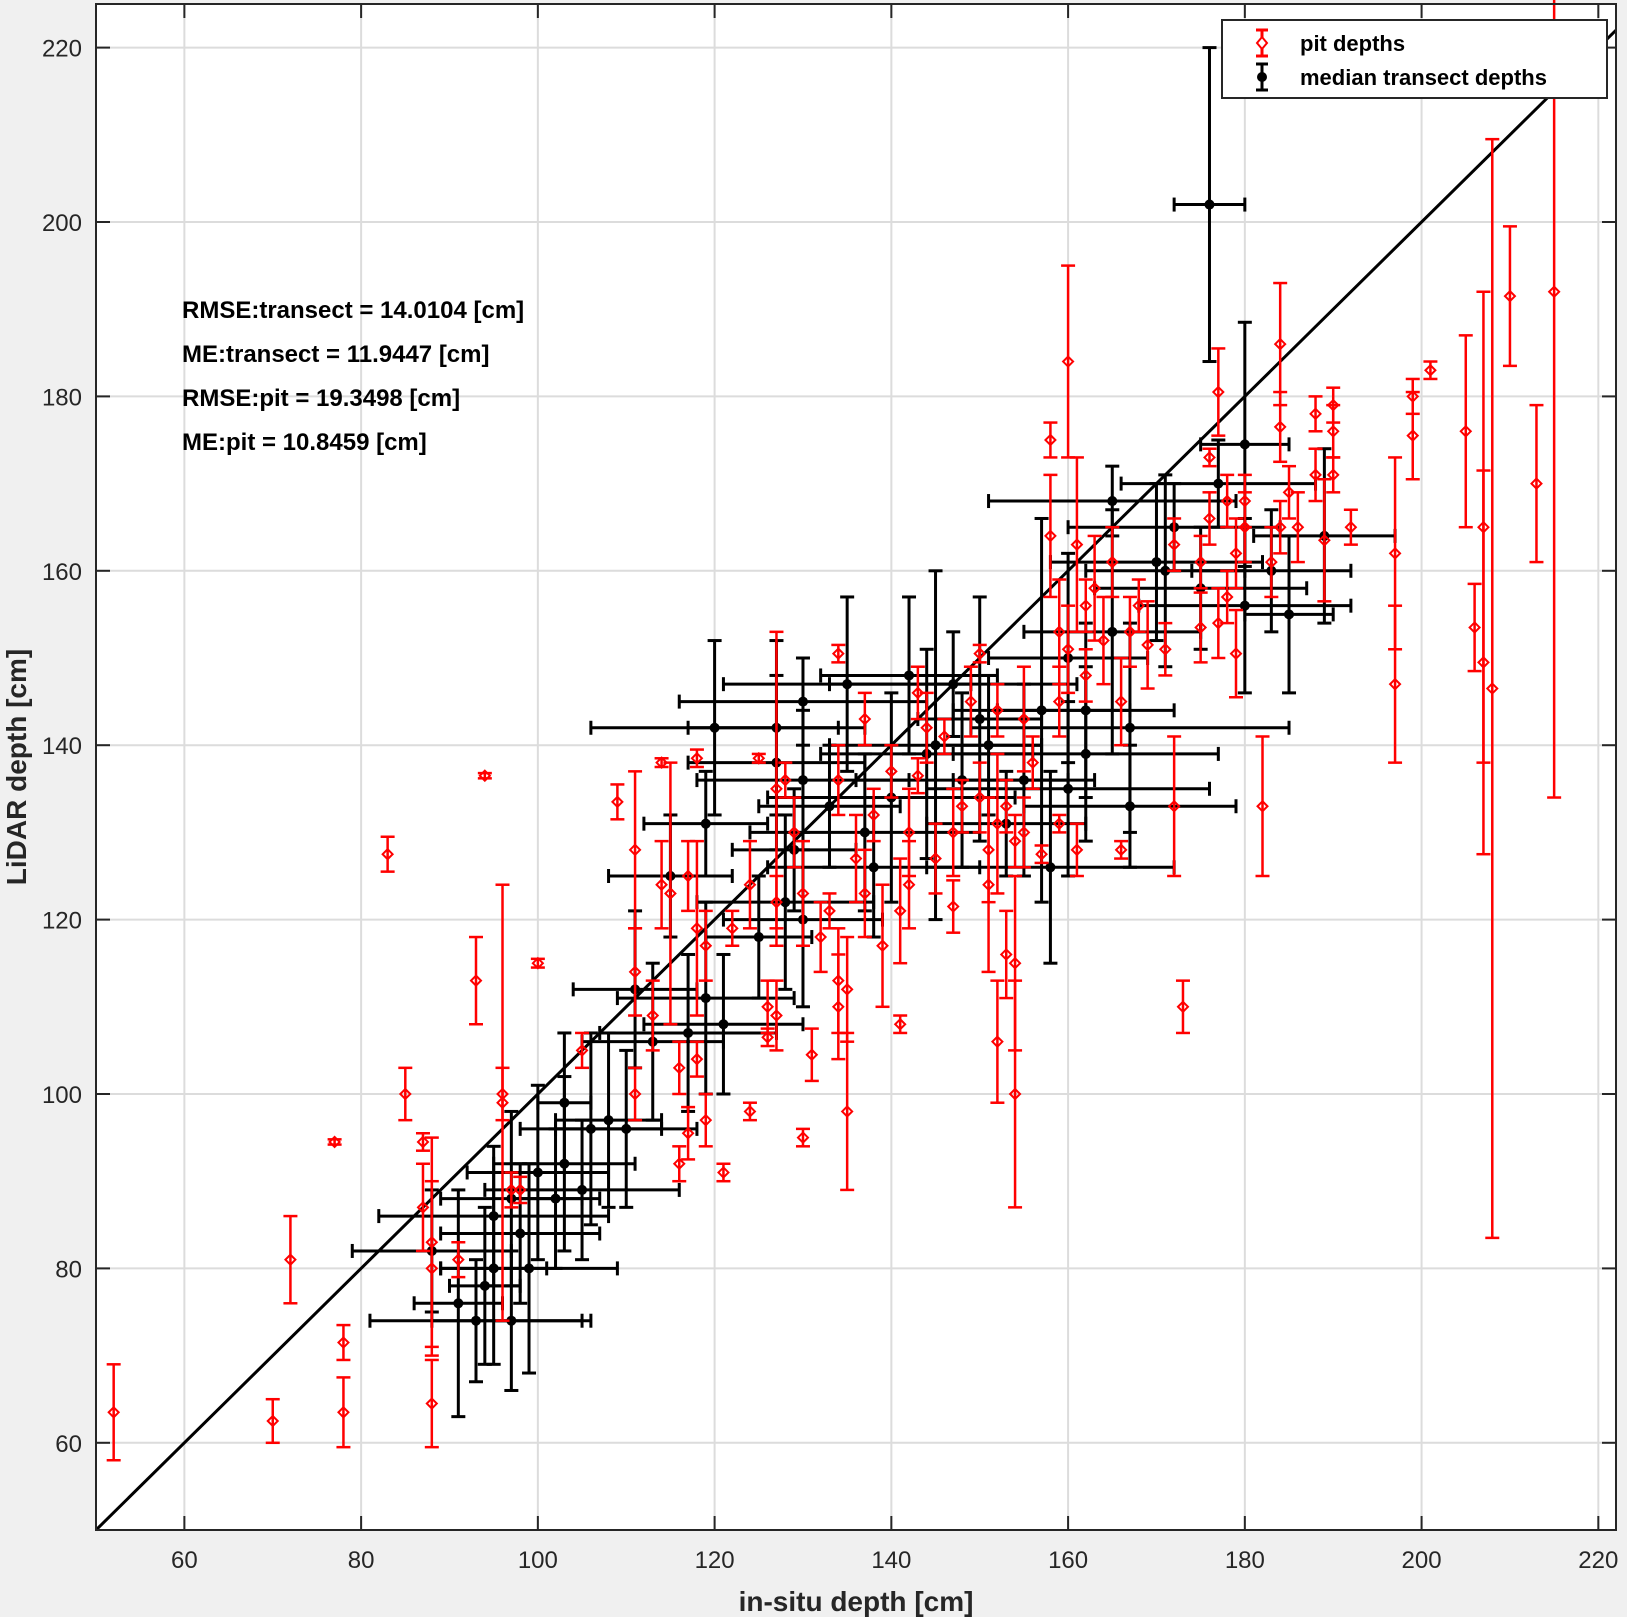 The width and height of the screenshot is (1627, 1617). Describe the element at coordinates (184, 1560) in the screenshot. I see `x-tick-label: 60` at that location.